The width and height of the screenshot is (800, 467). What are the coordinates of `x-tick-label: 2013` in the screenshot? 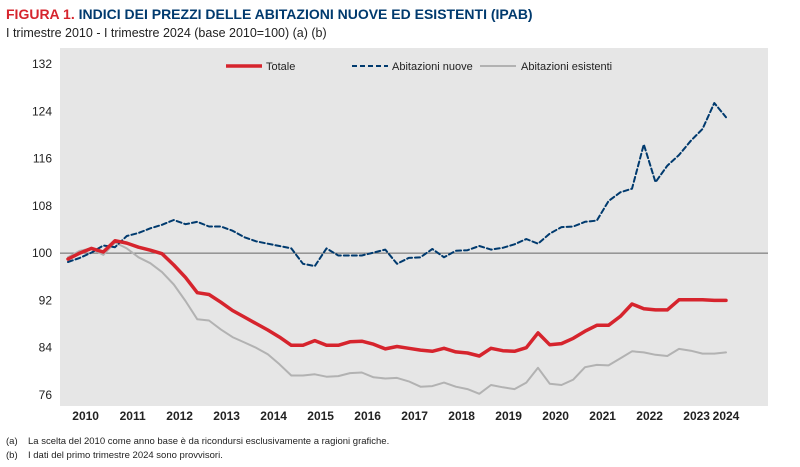 It's located at (226, 416).